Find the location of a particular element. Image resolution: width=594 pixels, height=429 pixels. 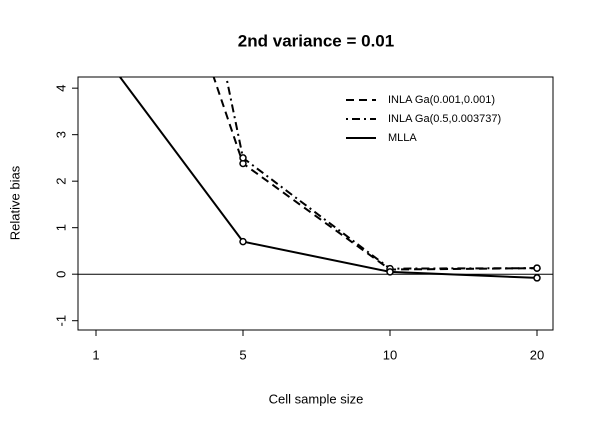

y-tick-label: 4 is located at coordinates (60, 88).